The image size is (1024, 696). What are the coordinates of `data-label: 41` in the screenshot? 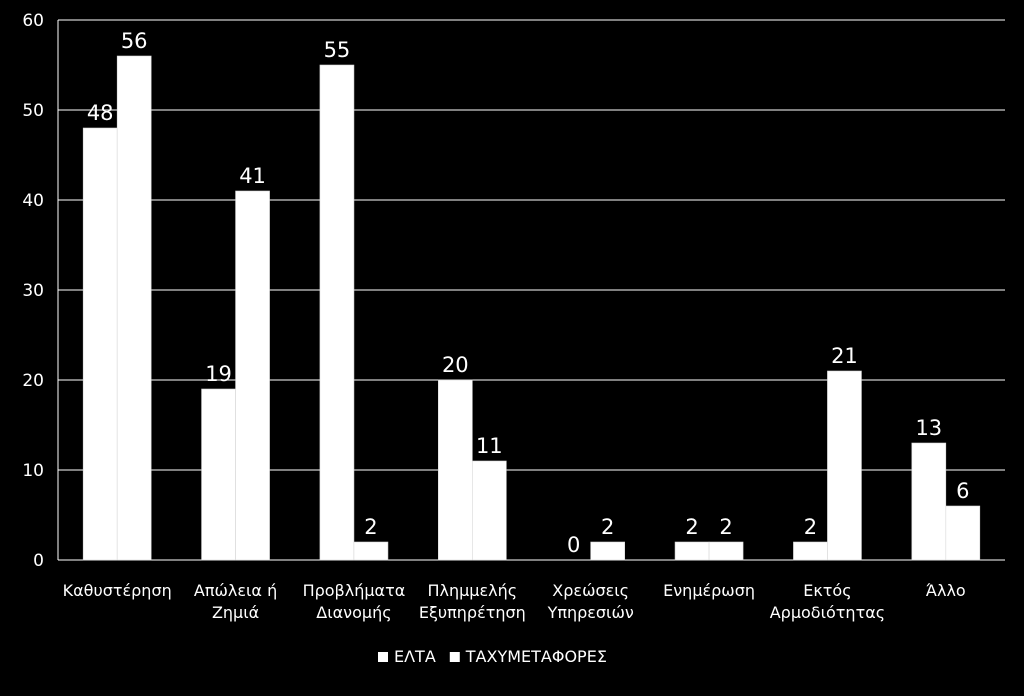 It's located at (252, 176).